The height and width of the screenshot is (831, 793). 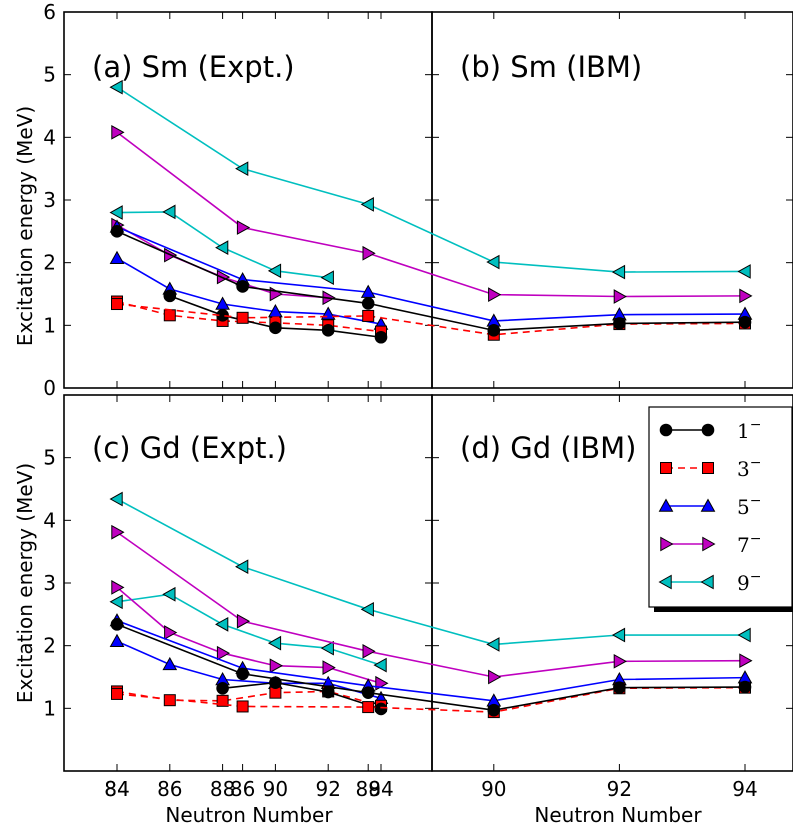 I want to click on y-tick-label: 4, so click(x=49, y=520).